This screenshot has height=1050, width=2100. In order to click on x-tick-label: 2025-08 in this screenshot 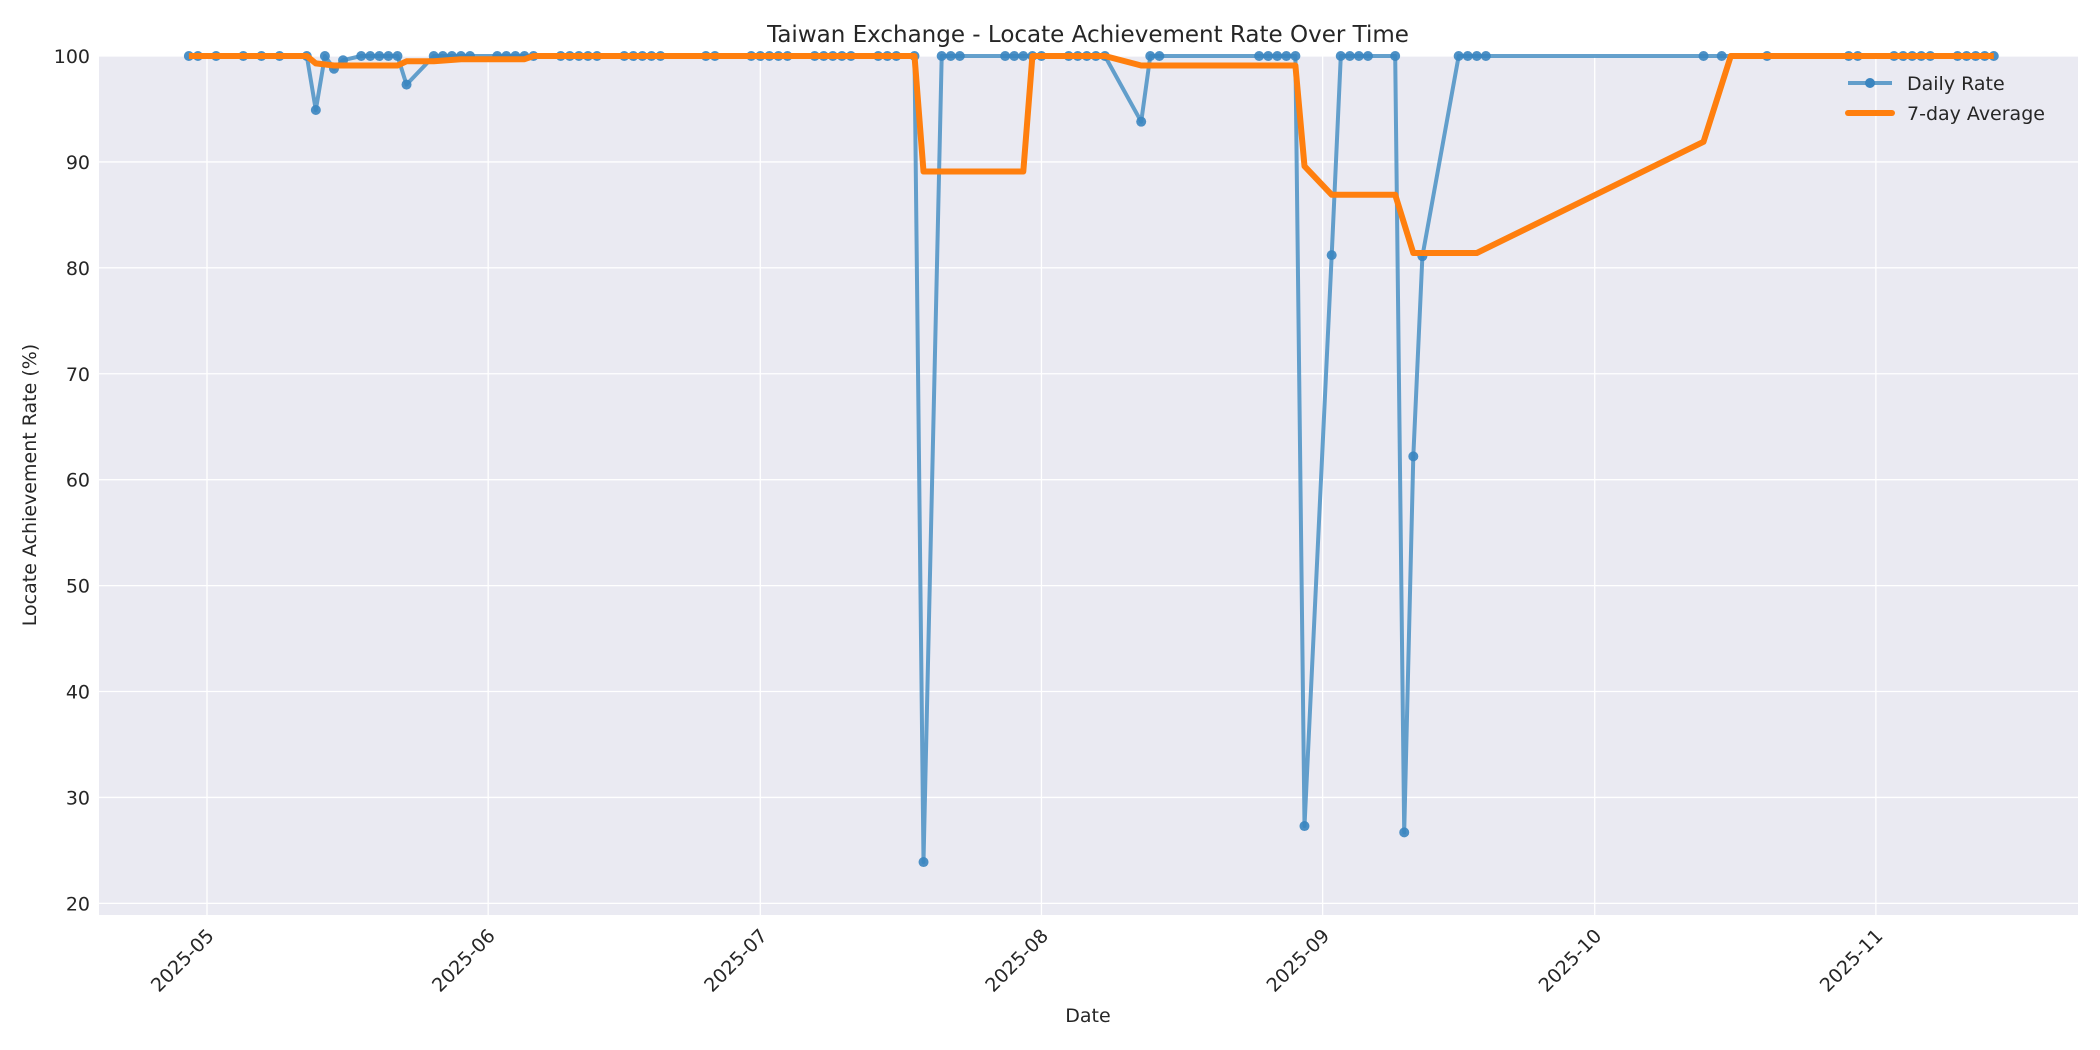, I will do `click(1017, 961)`.